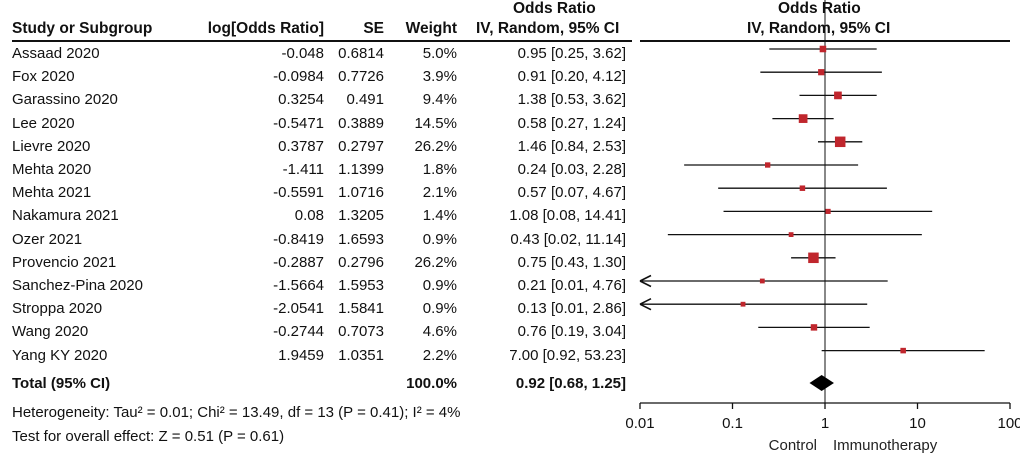 This screenshot has width=1020, height=455. What do you see at coordinates (77, 285) in the screenshot?
I see `study-name: Sanchez-Pina 2020` at bounding box center [77, 285].